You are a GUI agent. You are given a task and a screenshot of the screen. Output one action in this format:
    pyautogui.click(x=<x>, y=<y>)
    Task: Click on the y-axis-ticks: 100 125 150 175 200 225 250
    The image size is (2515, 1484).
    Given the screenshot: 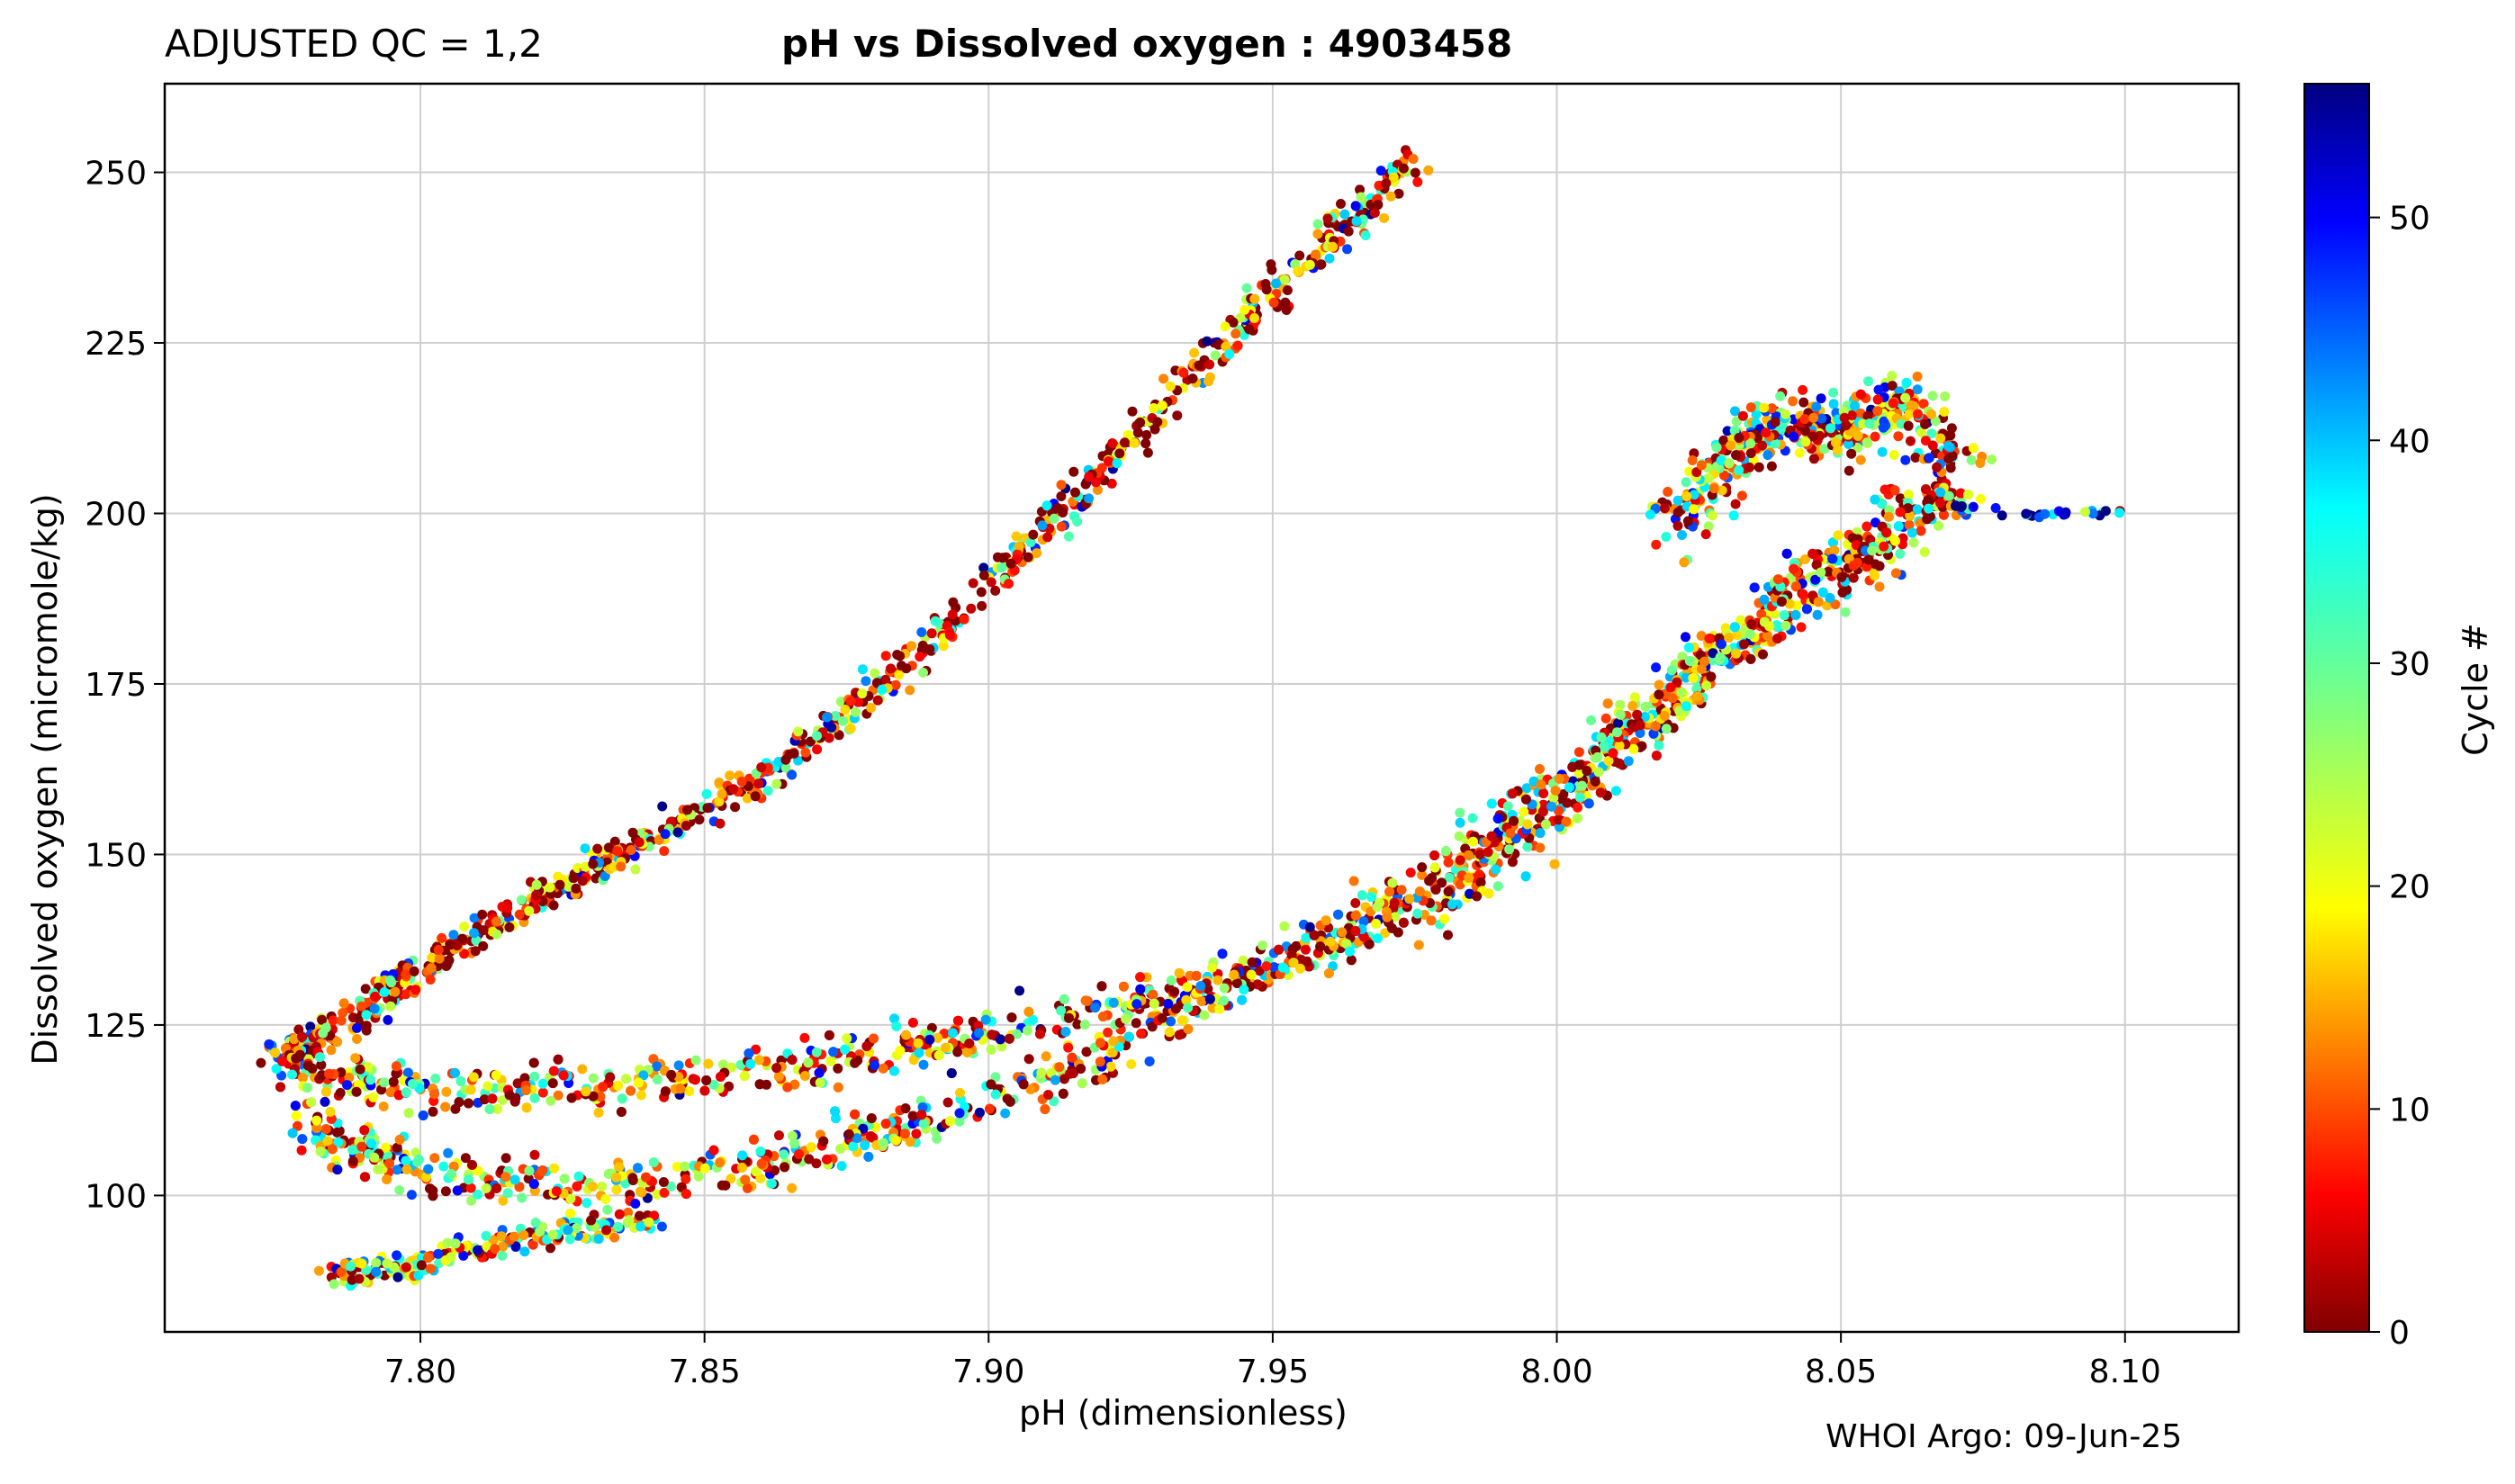 What is the action you would take?
    pyautogui.click(x=125, y=686)
    